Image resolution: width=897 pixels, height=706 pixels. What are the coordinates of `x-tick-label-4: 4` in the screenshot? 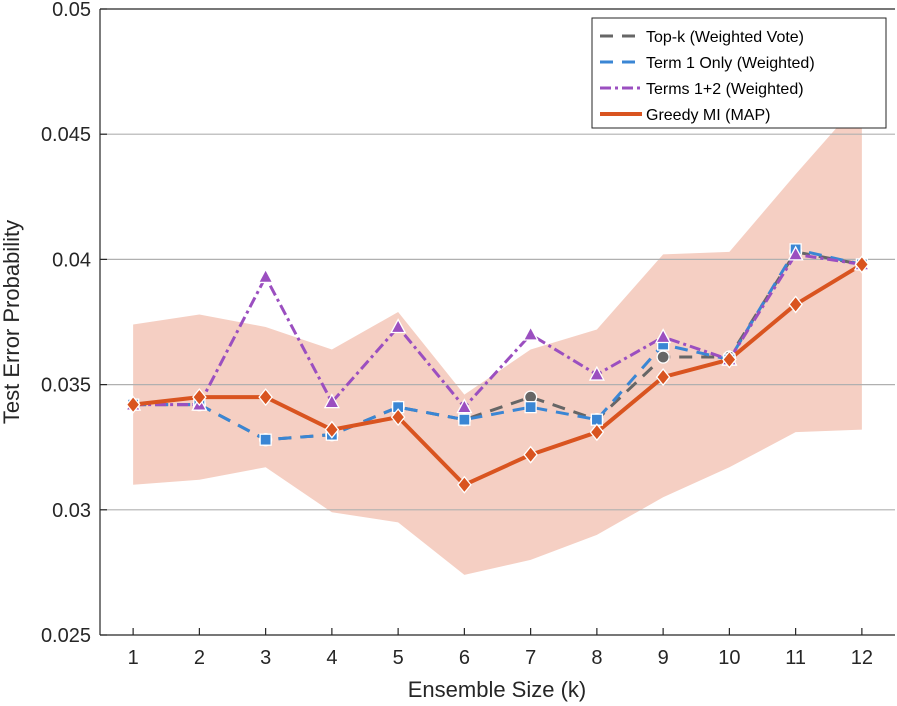 It's located at (331, 658).